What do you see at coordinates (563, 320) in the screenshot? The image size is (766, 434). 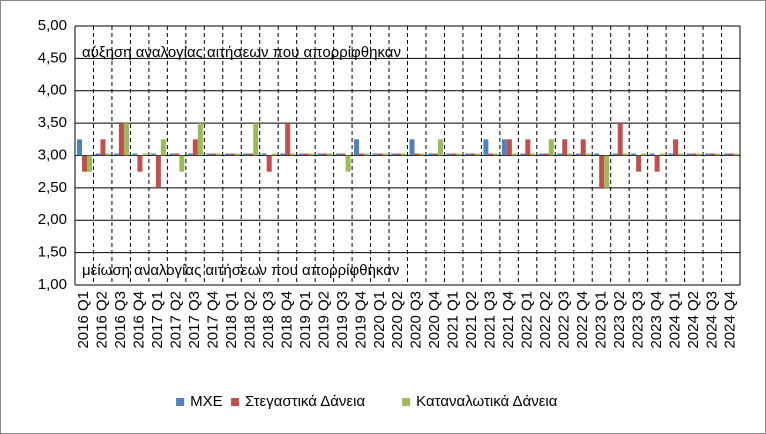 I see `x-tick-label: 2022 Q3` at bounding box center [563, 320].